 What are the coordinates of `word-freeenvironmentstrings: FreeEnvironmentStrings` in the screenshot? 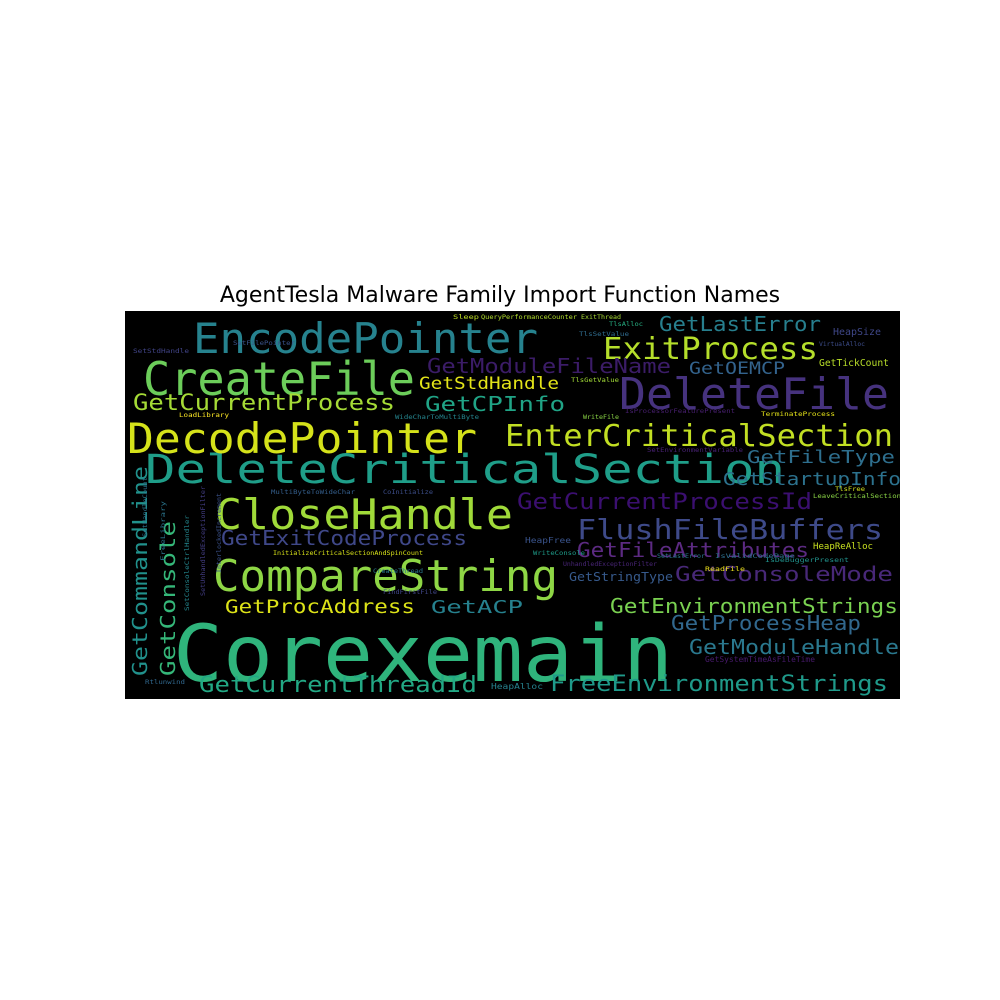 It's located at (719, 684).